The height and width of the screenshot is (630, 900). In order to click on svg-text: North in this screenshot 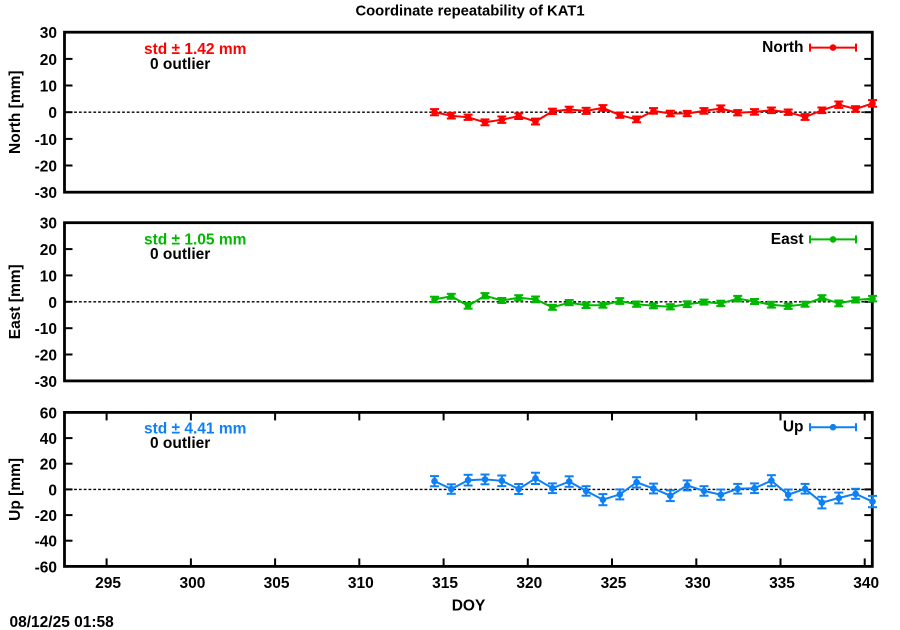, I will do `click(782, 47)`.